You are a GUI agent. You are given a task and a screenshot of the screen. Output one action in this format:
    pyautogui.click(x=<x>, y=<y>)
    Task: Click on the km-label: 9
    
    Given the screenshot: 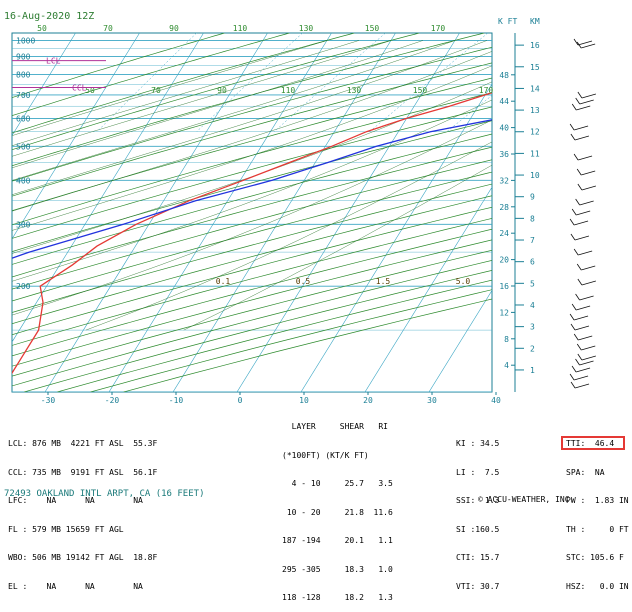 What is the action you would take?
    pyautogui.click(x=532, y=197)
    